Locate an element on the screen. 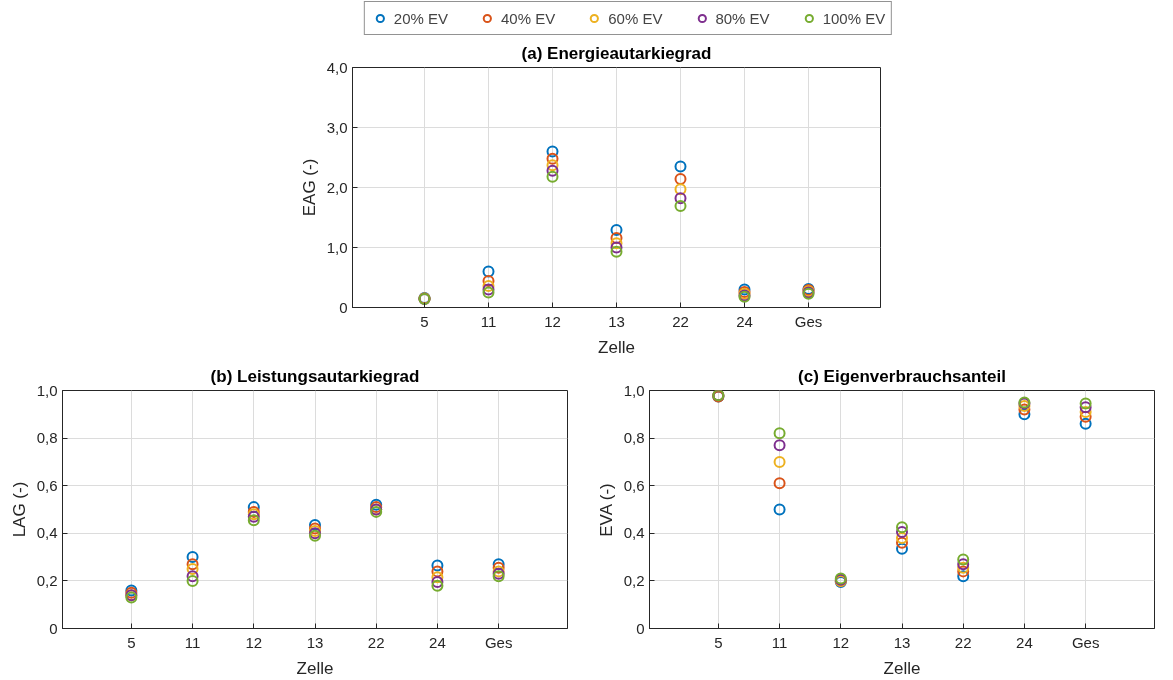 The width and height of the screenshot is (1173, 680). chart-title: (c) Eigenverbrauchsanteil is located at coordinates (902, 376).